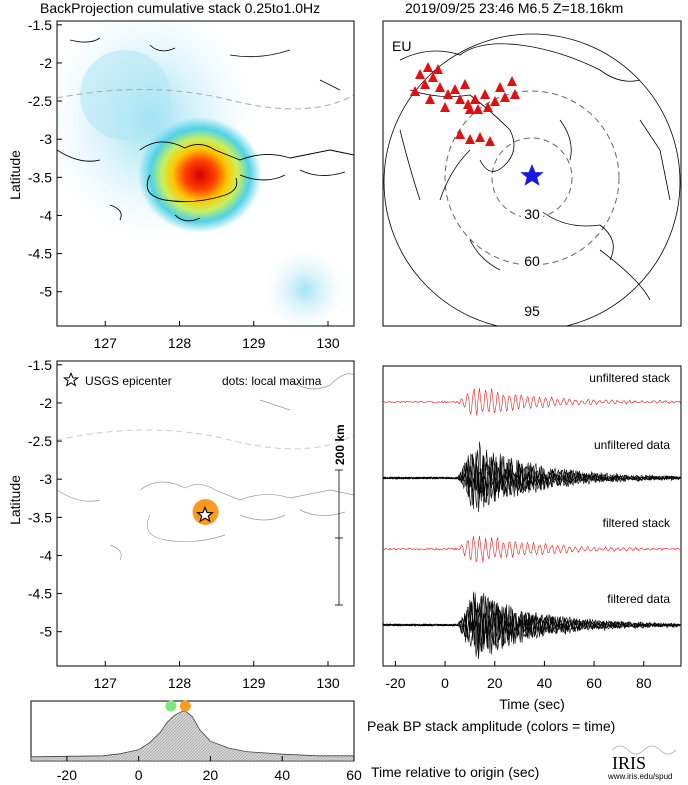 Image resolution: width=688 pixels, height=785 pixels. I want to click on trace-xtick: 60, so click(594, 683).